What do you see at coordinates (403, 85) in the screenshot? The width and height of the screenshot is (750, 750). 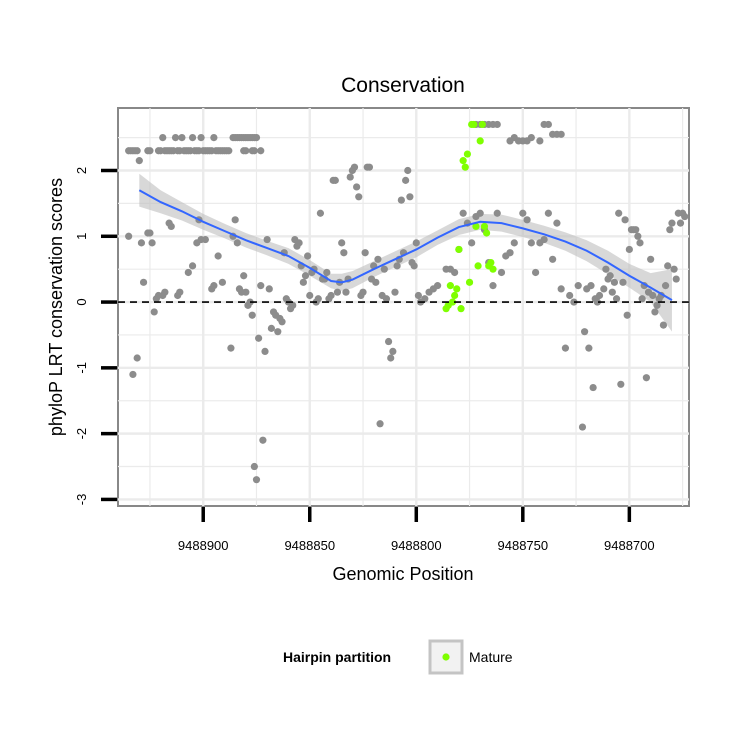 I see `chart-title: Conservation` at bounding box center [403, 85].